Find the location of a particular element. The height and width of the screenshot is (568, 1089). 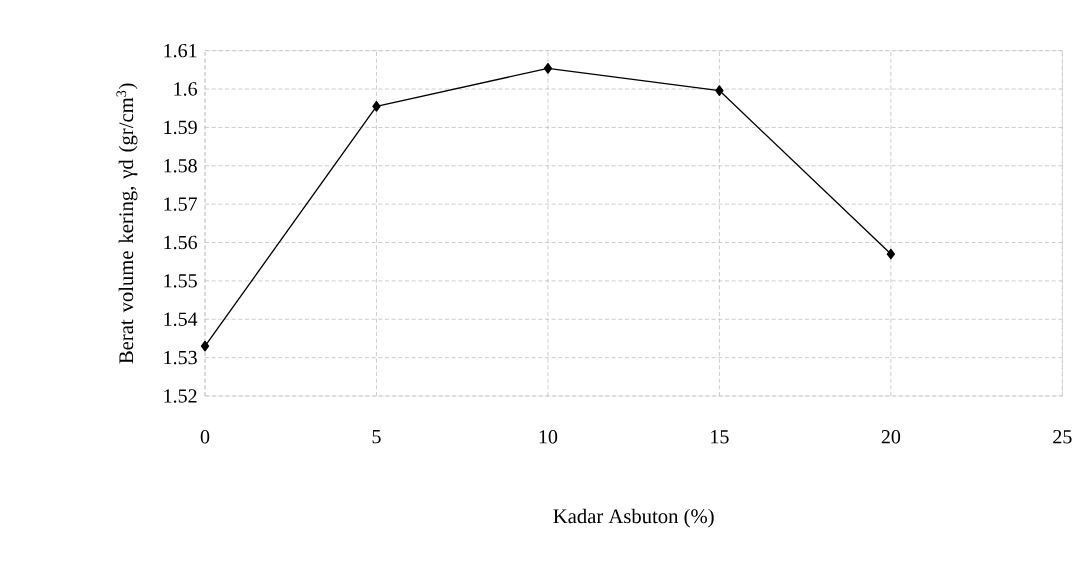

y-tick-label: 1.53 is located at coordinates (180, 357).